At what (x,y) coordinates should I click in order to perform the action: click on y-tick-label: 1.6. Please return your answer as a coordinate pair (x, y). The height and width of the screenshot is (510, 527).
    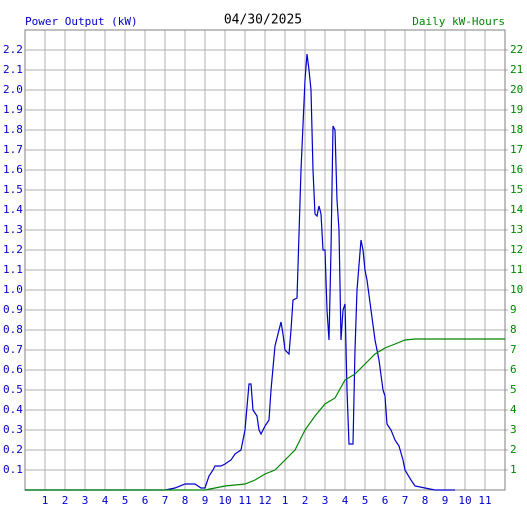
    Looking at the image, I should click on (13, 169).